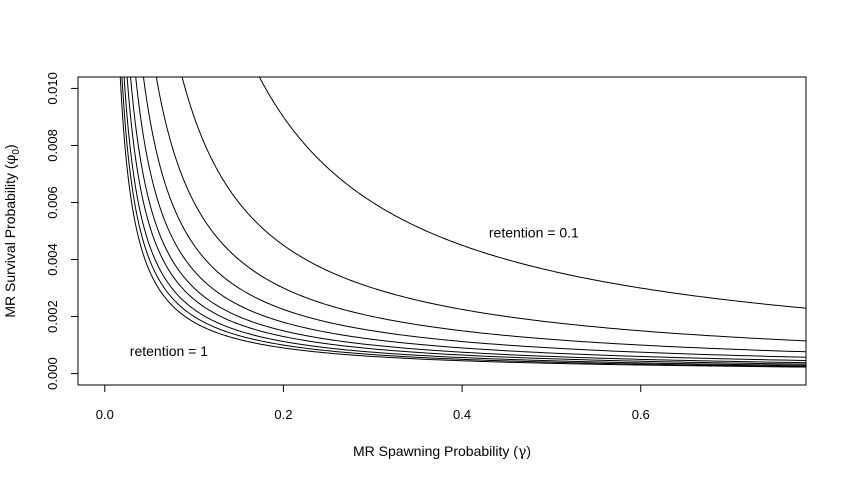 Image resolution: width=847 pixels, height=484 pixels. What do you see at coordinates (52, 316) in the screenshot?
I see `y-tick-label: 0.002` at bounding box center [52, 316].